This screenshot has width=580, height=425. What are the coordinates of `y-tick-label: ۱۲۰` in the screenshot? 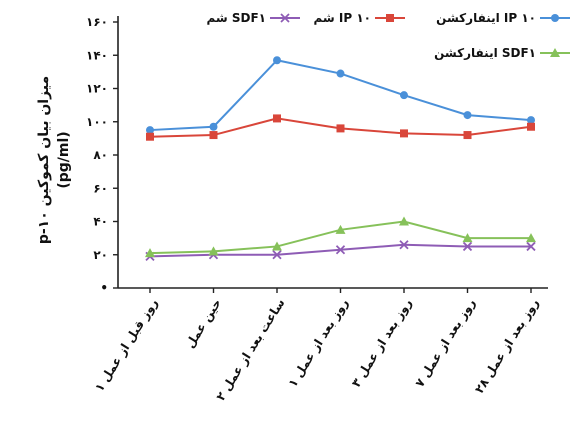 It's located at (97, 89).